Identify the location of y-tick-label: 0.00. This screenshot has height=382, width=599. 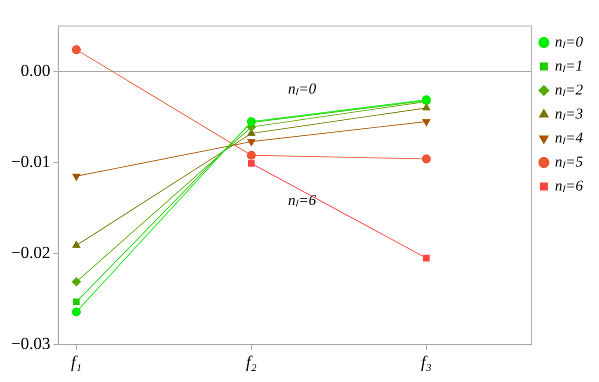
(35, 70).